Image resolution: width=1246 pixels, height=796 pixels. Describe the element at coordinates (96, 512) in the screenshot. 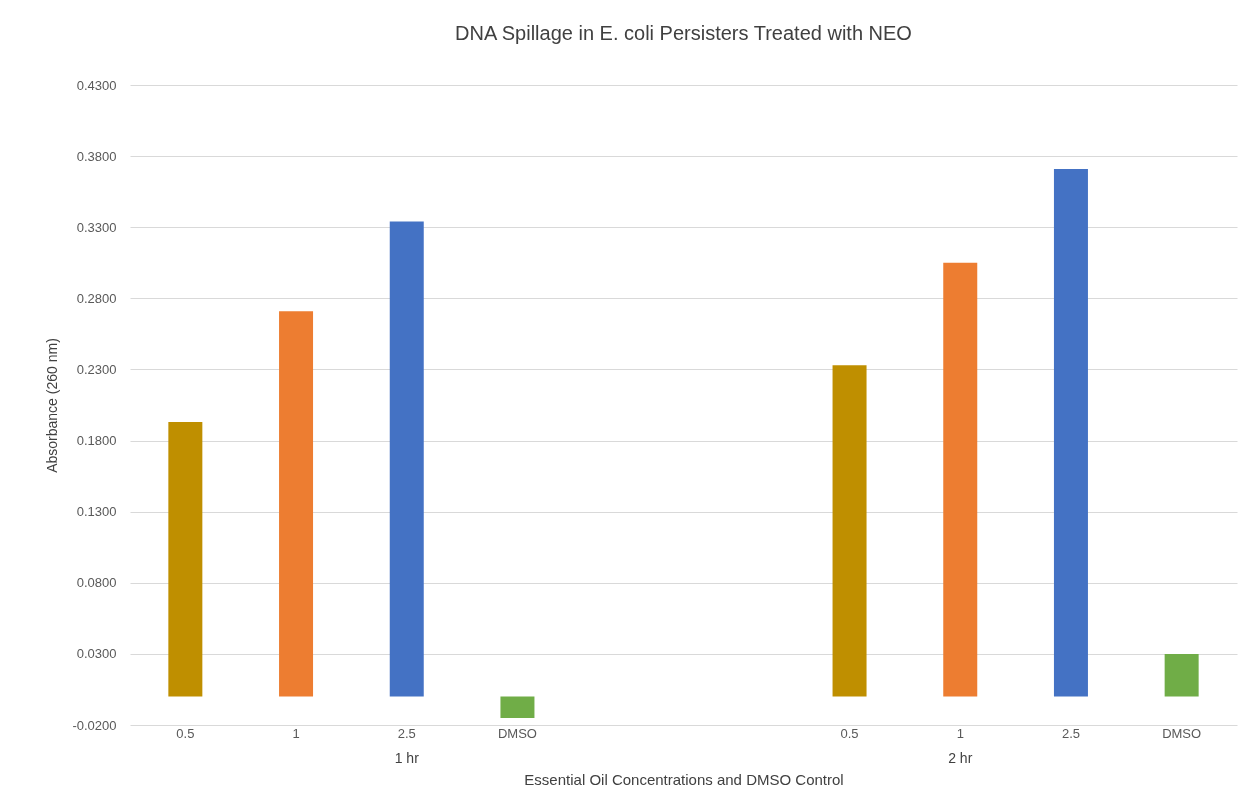

I see `y-tick-label: 0.1300` at that location.